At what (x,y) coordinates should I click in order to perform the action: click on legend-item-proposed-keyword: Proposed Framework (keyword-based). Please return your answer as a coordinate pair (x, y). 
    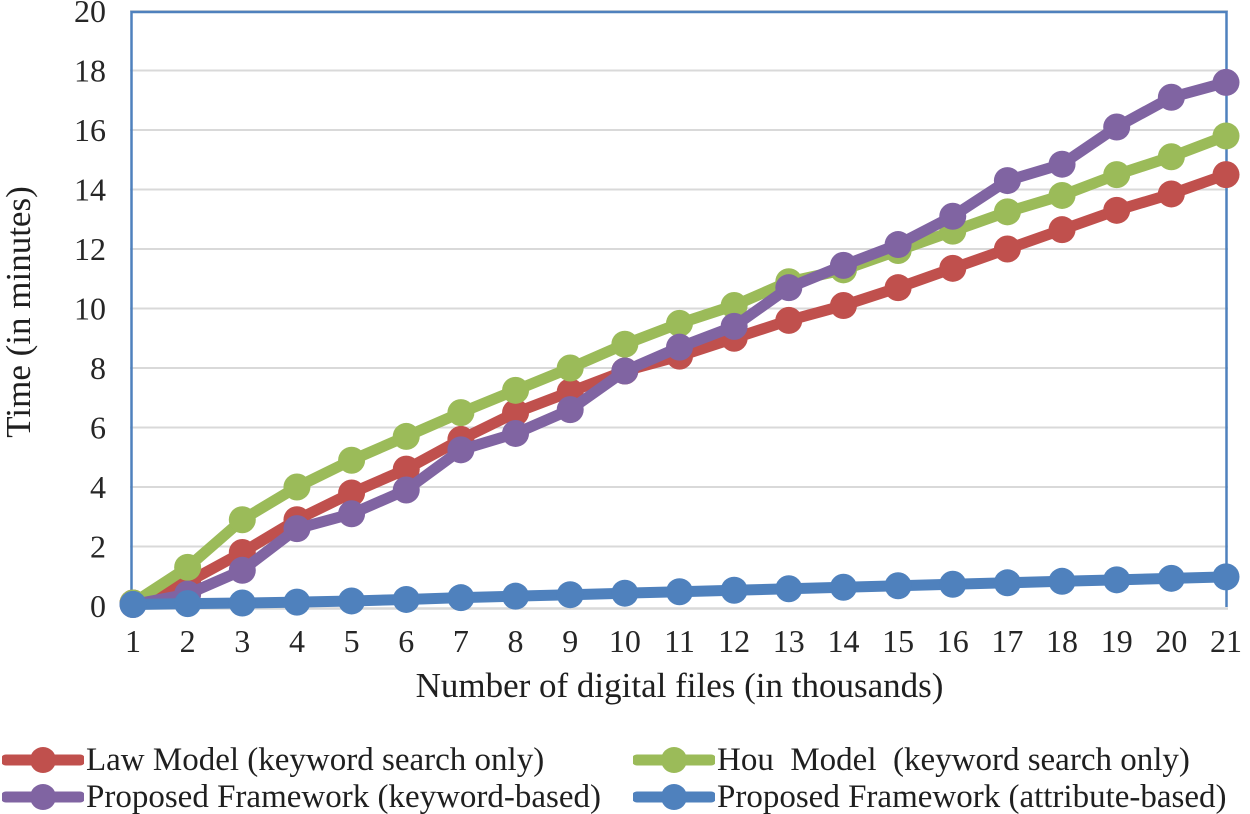
    Looking at the image, I should click on (301, 796).